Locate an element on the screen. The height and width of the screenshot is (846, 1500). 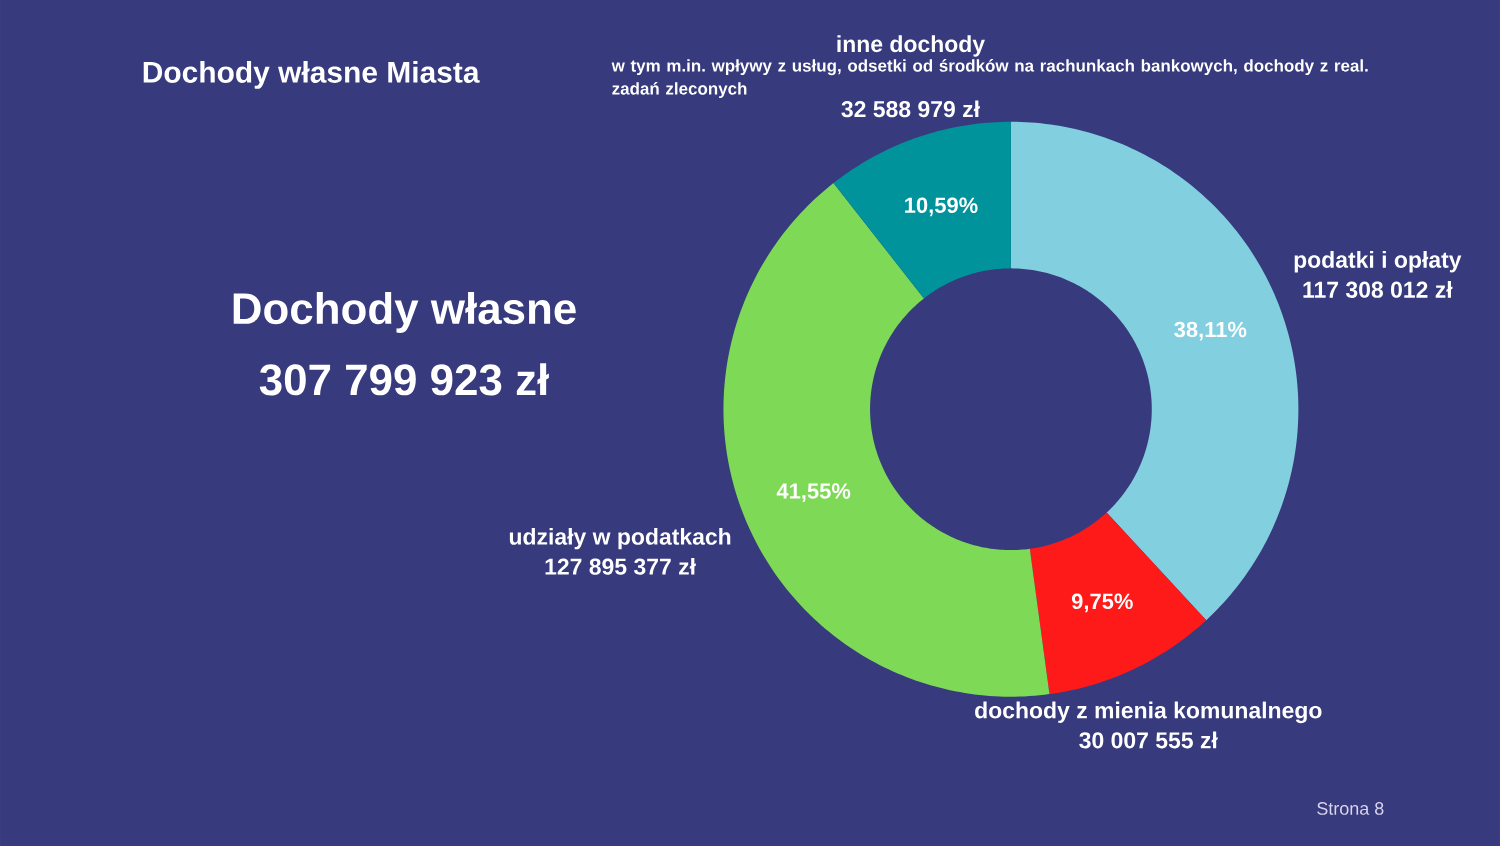
text: Dochody własne Miasta is located at coordinates (311, 74).